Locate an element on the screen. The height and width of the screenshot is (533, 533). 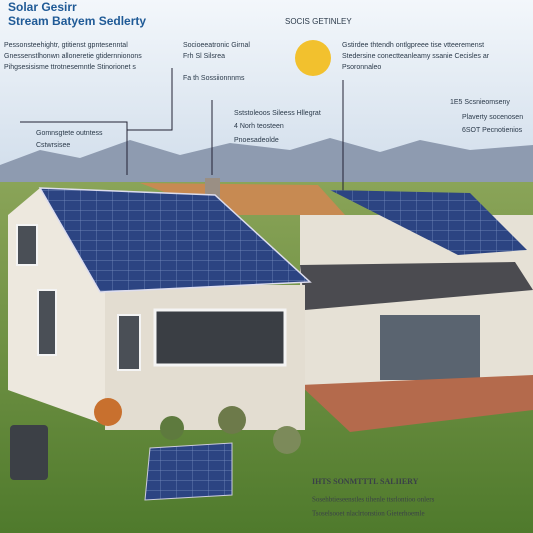
callout-text: Pnoesadeolde is located at coordinates (256, 140).